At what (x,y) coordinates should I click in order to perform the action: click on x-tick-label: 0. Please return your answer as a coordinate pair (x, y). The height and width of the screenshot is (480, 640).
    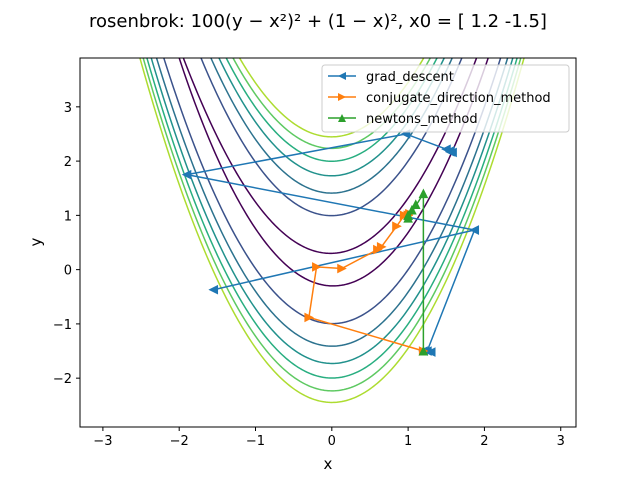
    Looking at the image, I should click on (332, 441).